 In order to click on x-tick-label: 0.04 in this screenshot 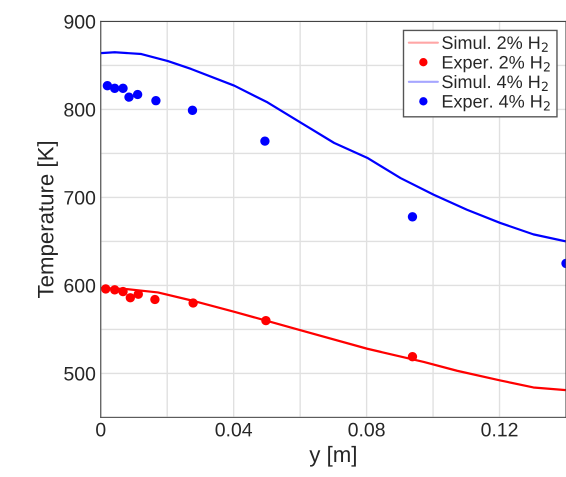, I will do `click(234, 429)`.